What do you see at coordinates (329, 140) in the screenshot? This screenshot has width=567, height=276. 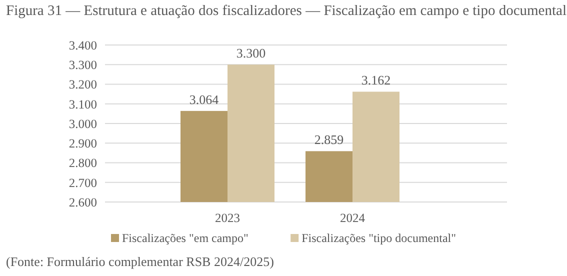 I see `data-label: 2.859` at bounding box center [329, 140].